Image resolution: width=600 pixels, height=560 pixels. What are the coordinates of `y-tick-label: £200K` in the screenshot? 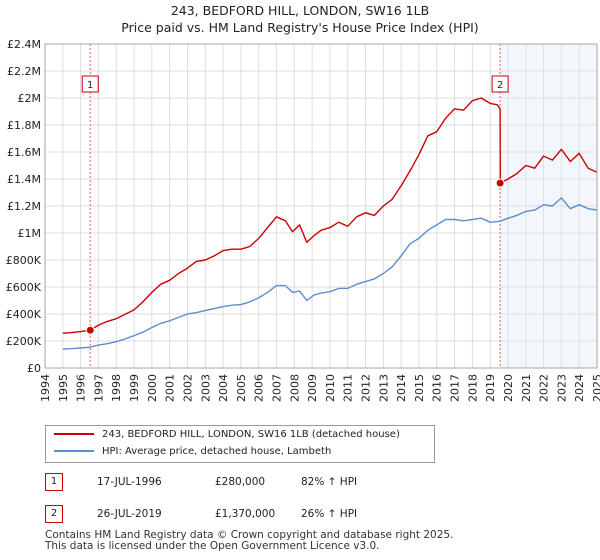 It's located at (24, 341).